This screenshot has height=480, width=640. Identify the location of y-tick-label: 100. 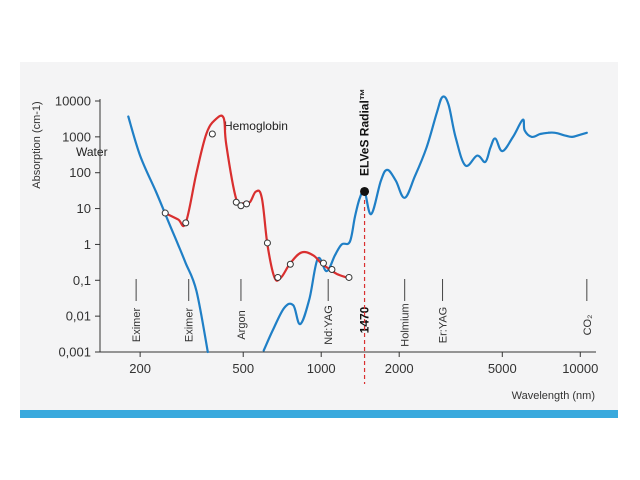
(80, 172).